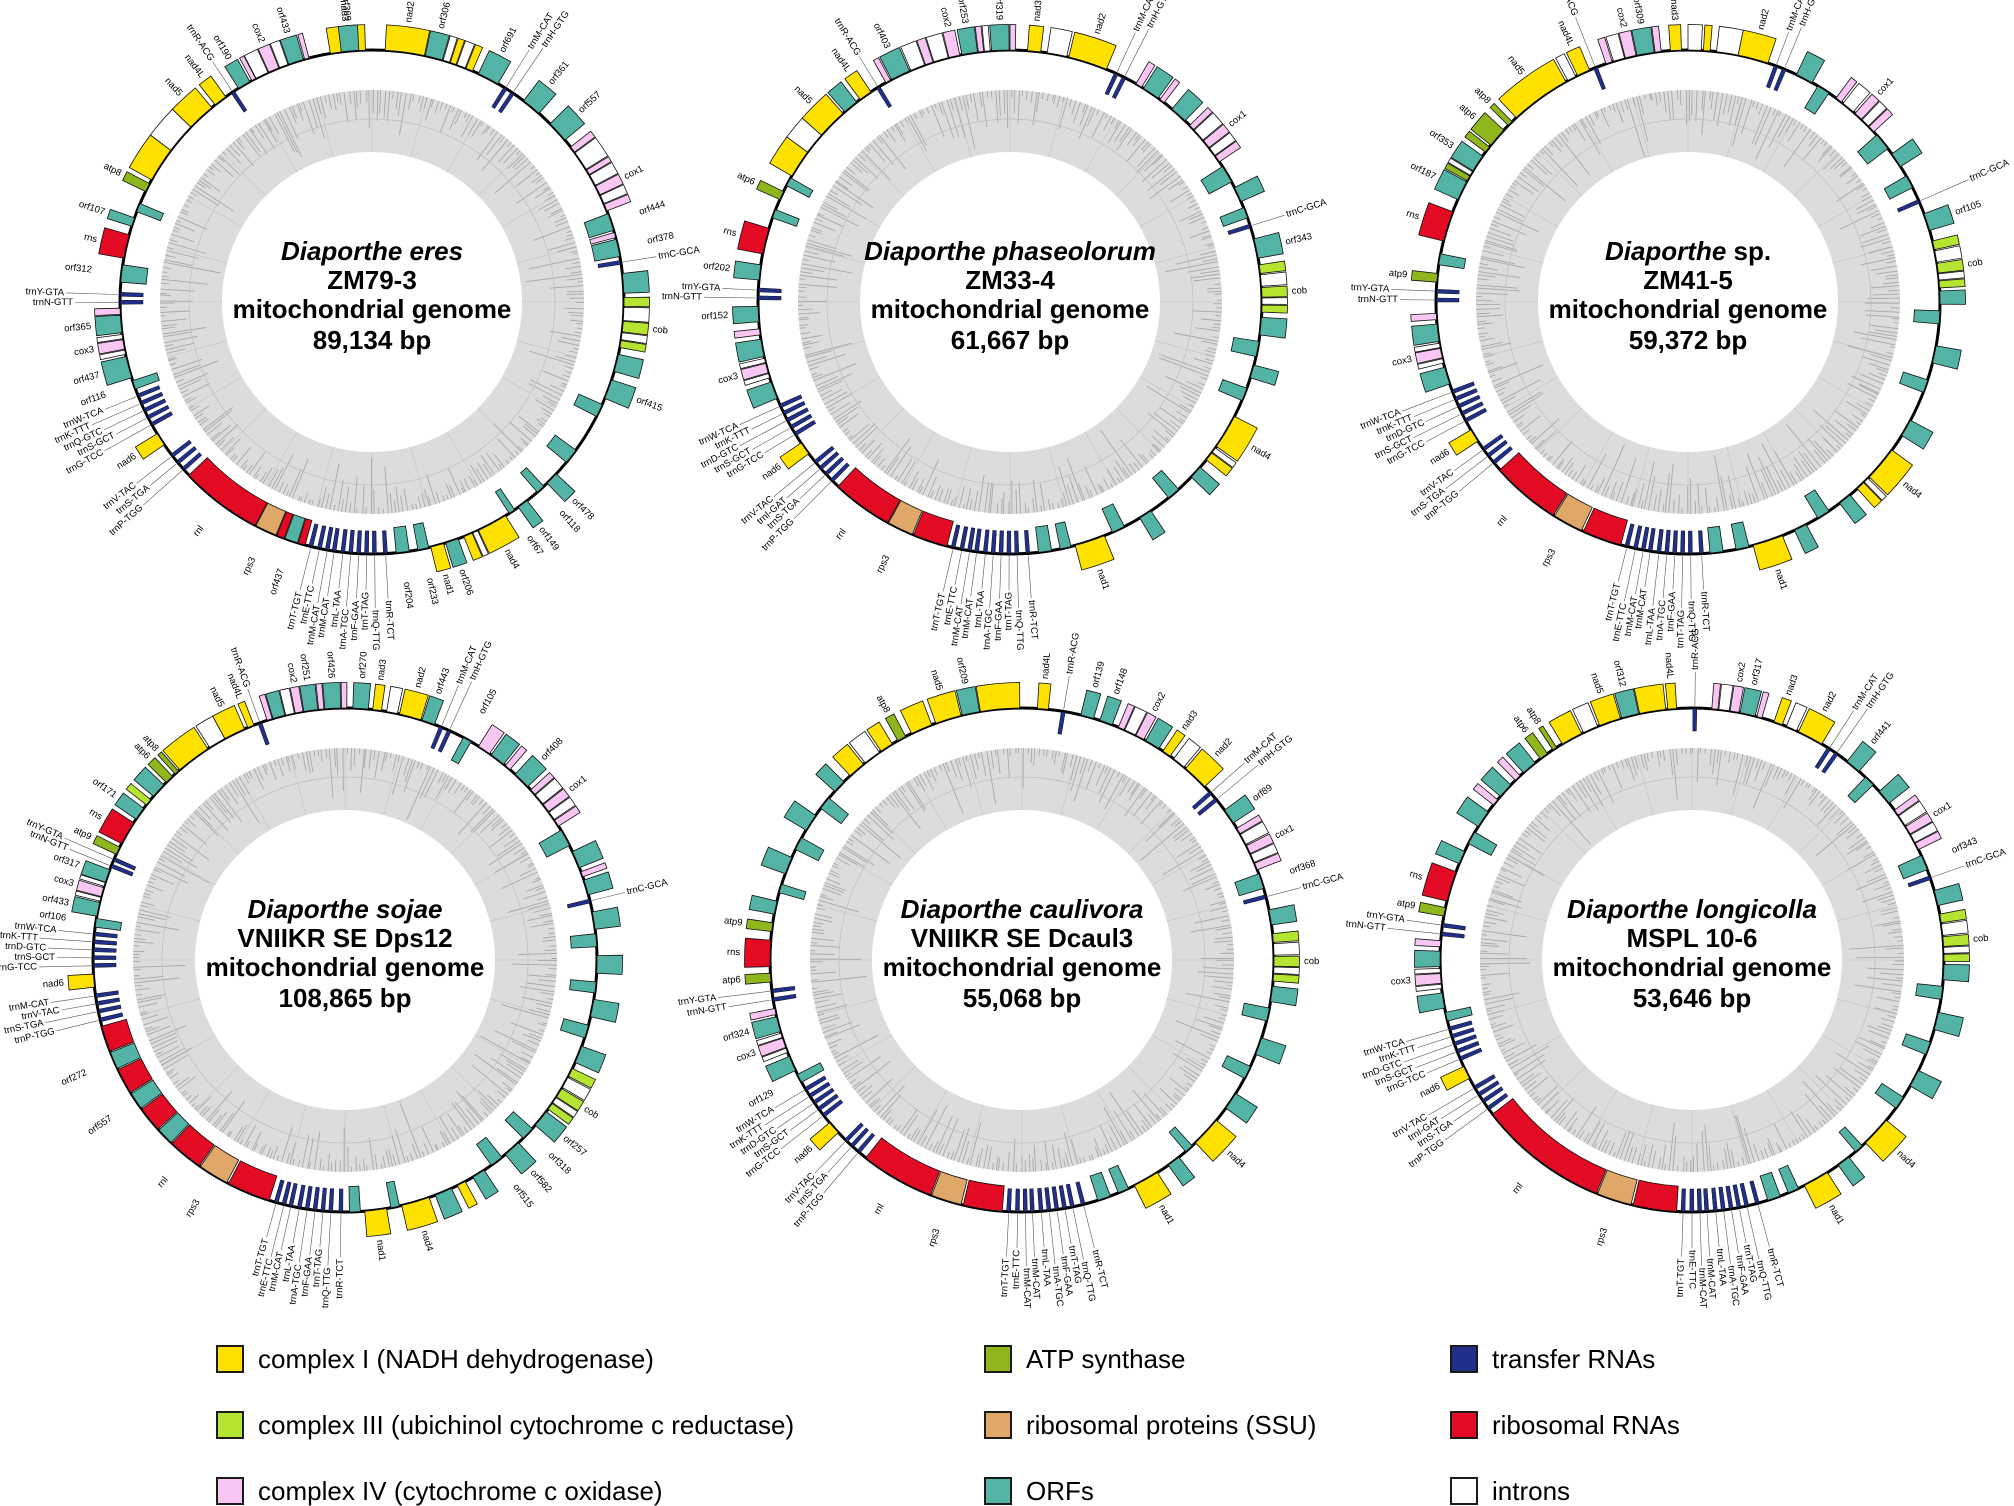  What do you see at coordinates (962, 12) in the screenshot?
I see `gene-label: orf253` at bounding box center [962, 12].